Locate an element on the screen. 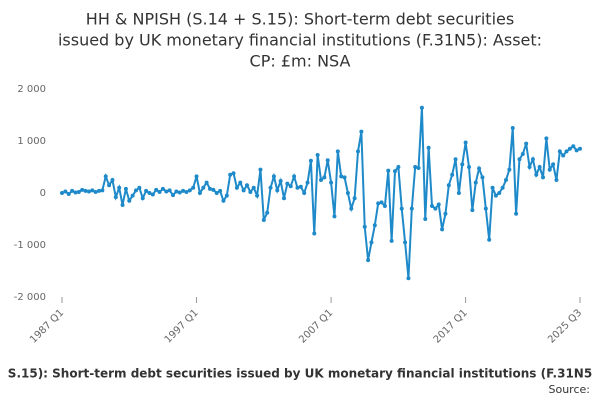 This screenshot has height=400, width=600. y-tick-label: -2 000 is located at coordinates (30, 297).